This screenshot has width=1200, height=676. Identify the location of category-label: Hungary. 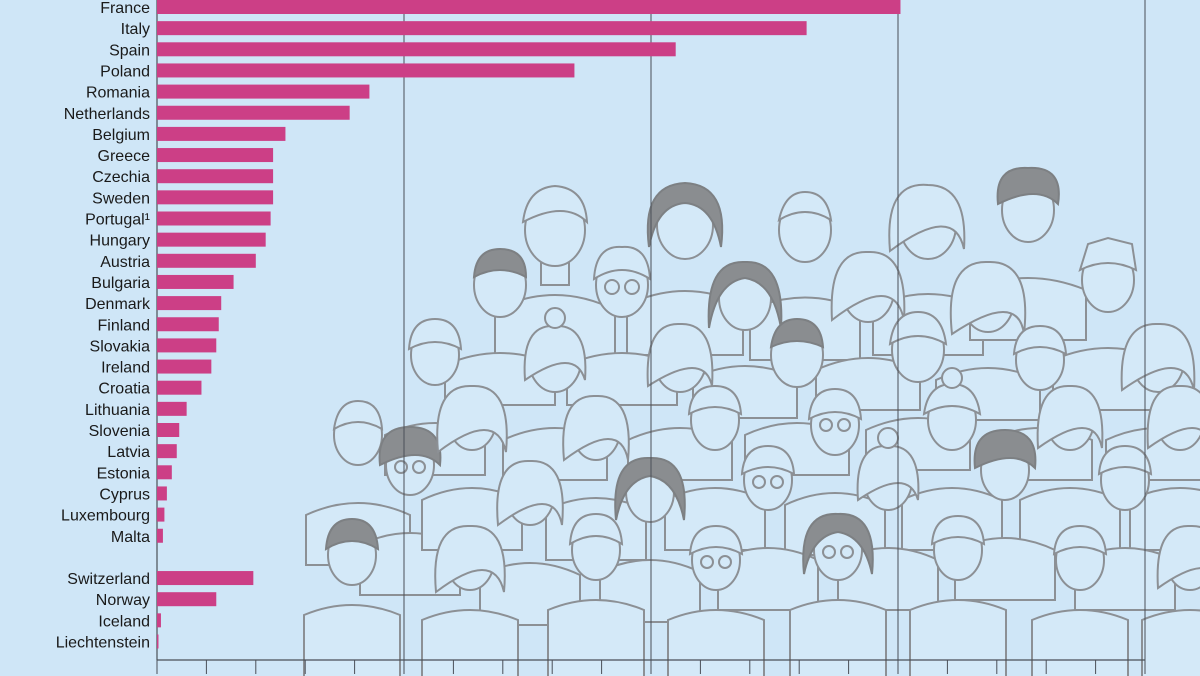
(120, 241).